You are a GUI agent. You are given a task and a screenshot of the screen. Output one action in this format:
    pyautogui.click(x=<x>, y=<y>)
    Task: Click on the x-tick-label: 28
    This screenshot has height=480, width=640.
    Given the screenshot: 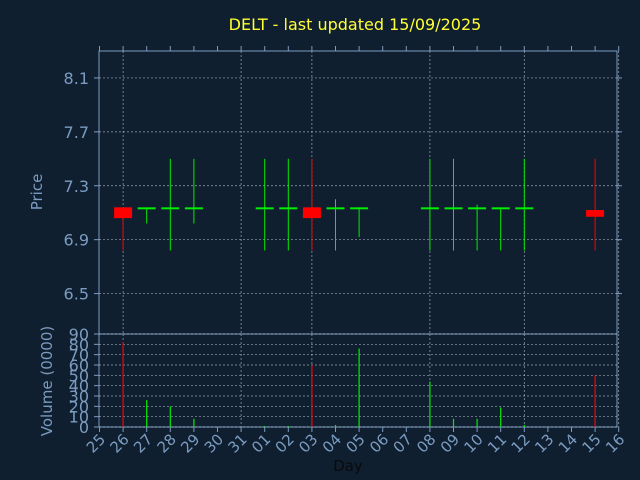 What is the action you would take?
    pyautogui.click(x=167, y=443)
    